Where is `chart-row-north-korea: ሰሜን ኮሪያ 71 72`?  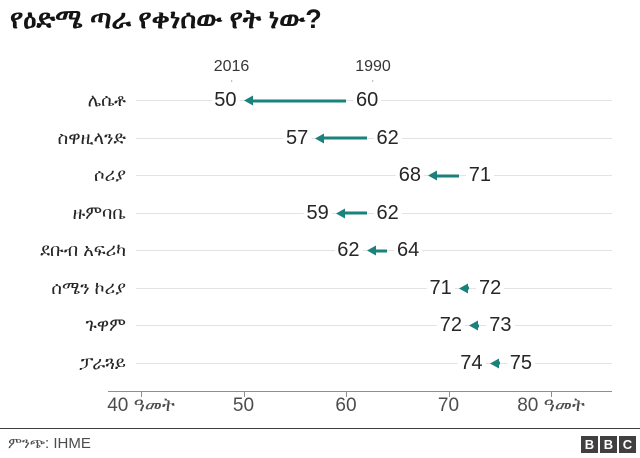
chart-row-north-korea: ሰሜን ኮሪያ 71 72 is located at coordinates (320, 288).